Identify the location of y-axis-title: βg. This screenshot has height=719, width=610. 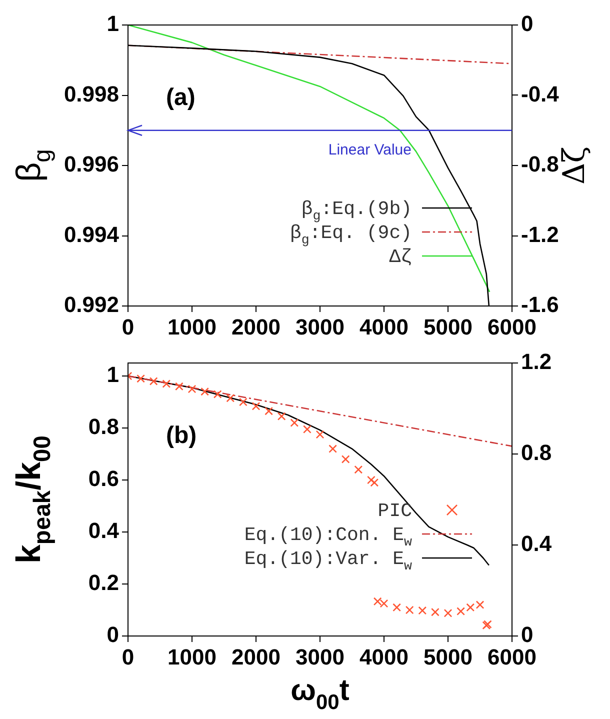
(33, 165).